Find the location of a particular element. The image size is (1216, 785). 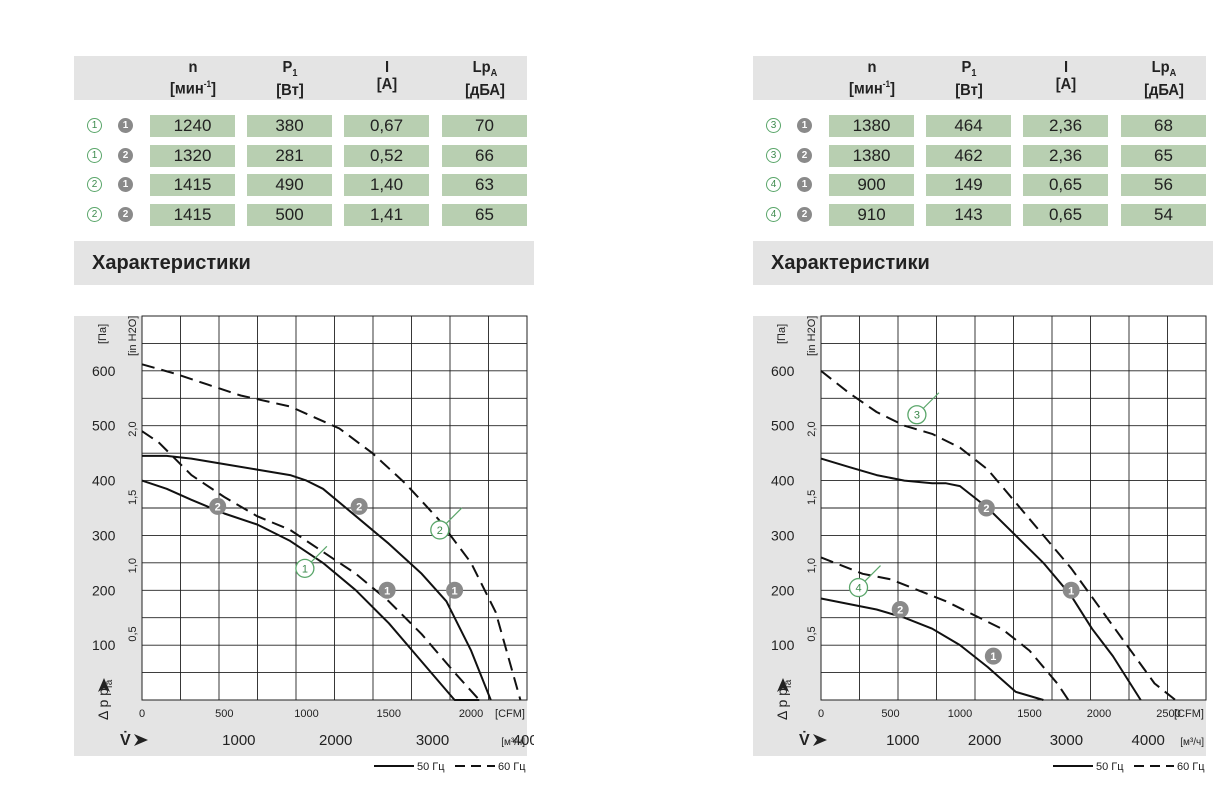

header-n: n [мин-1] is located at coordinates (871, 78).